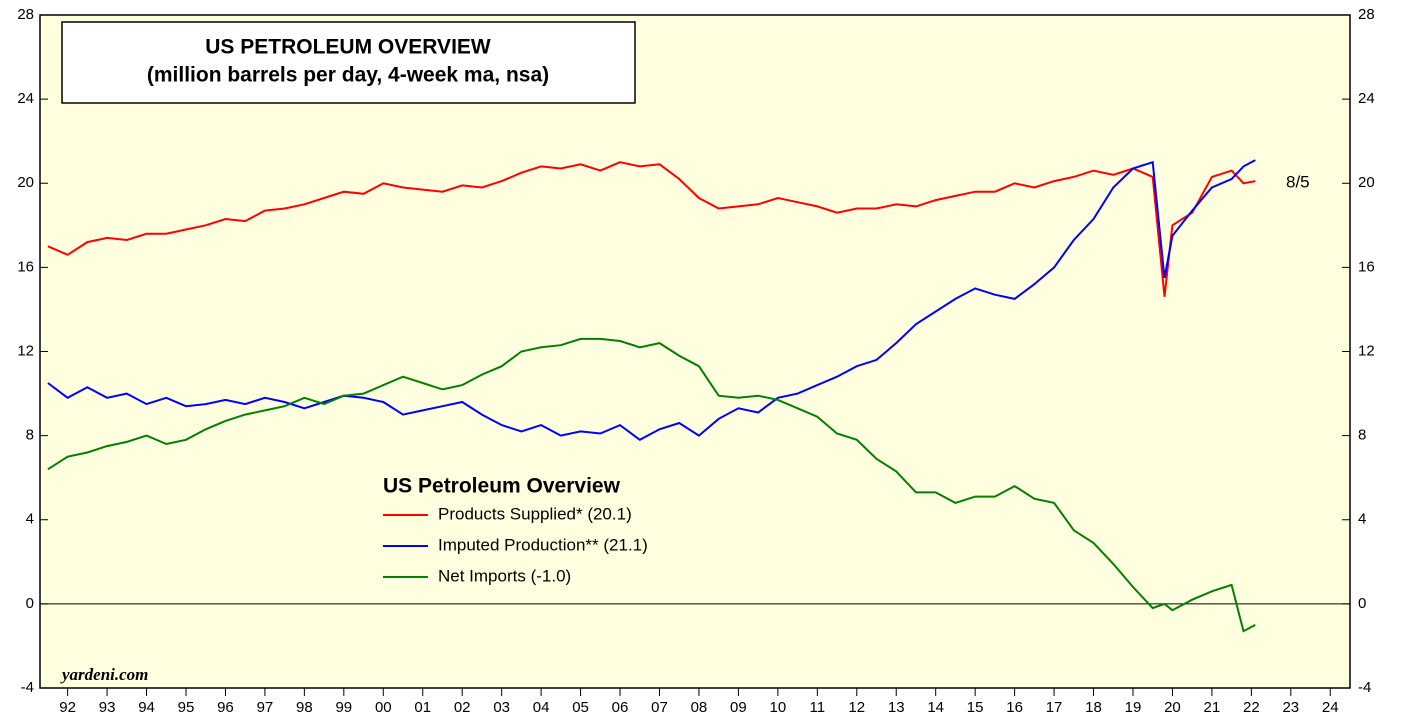  I want to click on x-tick-label: 15, so click(975, 707).